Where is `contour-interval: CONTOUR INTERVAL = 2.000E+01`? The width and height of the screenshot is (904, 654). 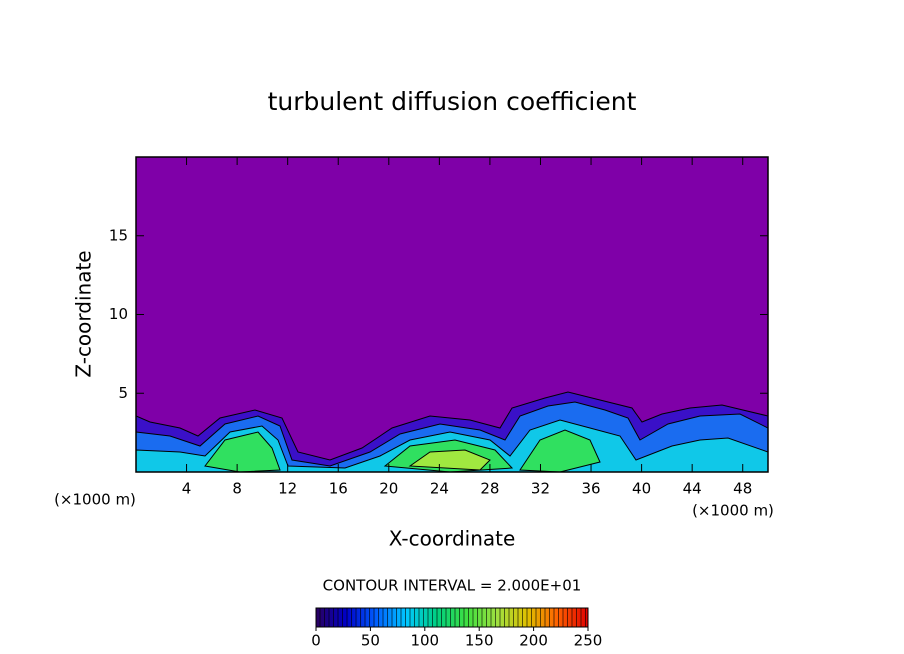 contour-interval: CONTOUR INTERVAL = 2.000E+01 is located at coordinates (452, 586).